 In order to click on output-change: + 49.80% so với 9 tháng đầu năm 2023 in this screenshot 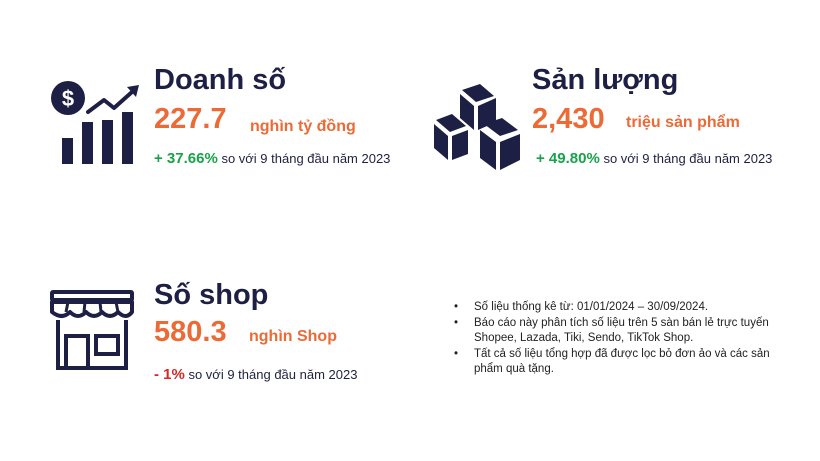, I will do `click(654, 158)`.